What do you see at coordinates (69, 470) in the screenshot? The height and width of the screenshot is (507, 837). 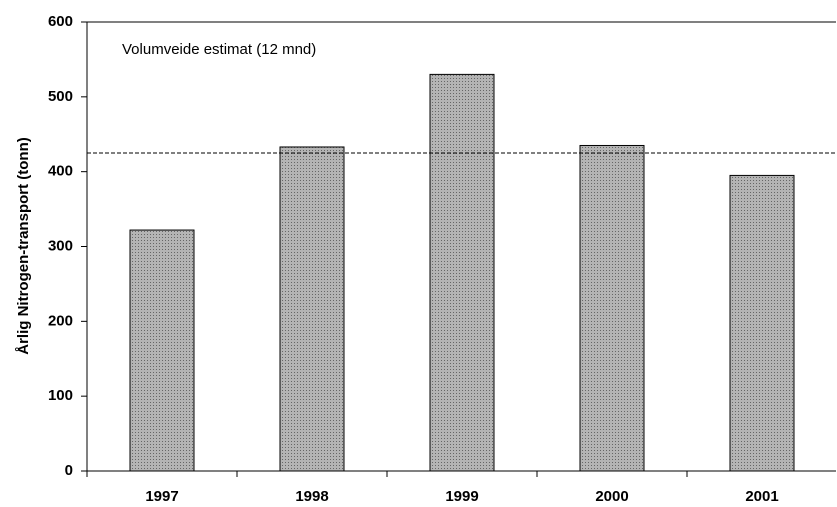 I see `y-tick-label: 0` at bounding box center [69, 470].